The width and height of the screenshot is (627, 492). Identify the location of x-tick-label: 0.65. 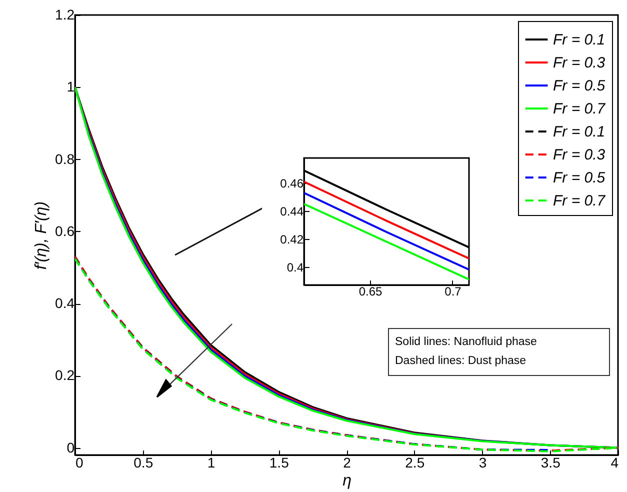
(370, 291).